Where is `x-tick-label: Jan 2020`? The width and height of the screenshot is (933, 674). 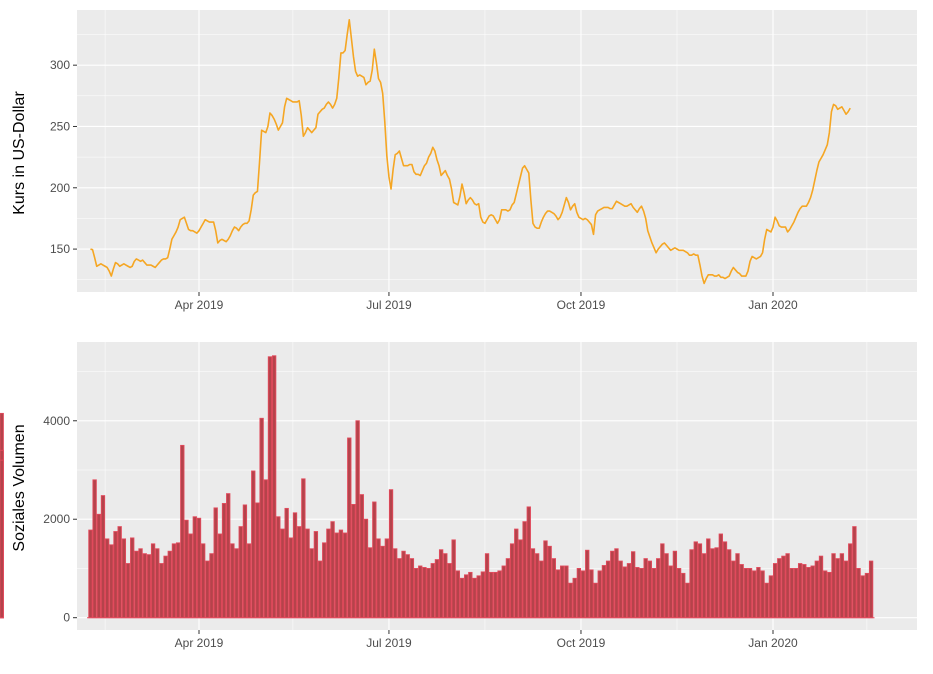 x-tick-label: Jan 2020 is located at coordinates (773, 643).